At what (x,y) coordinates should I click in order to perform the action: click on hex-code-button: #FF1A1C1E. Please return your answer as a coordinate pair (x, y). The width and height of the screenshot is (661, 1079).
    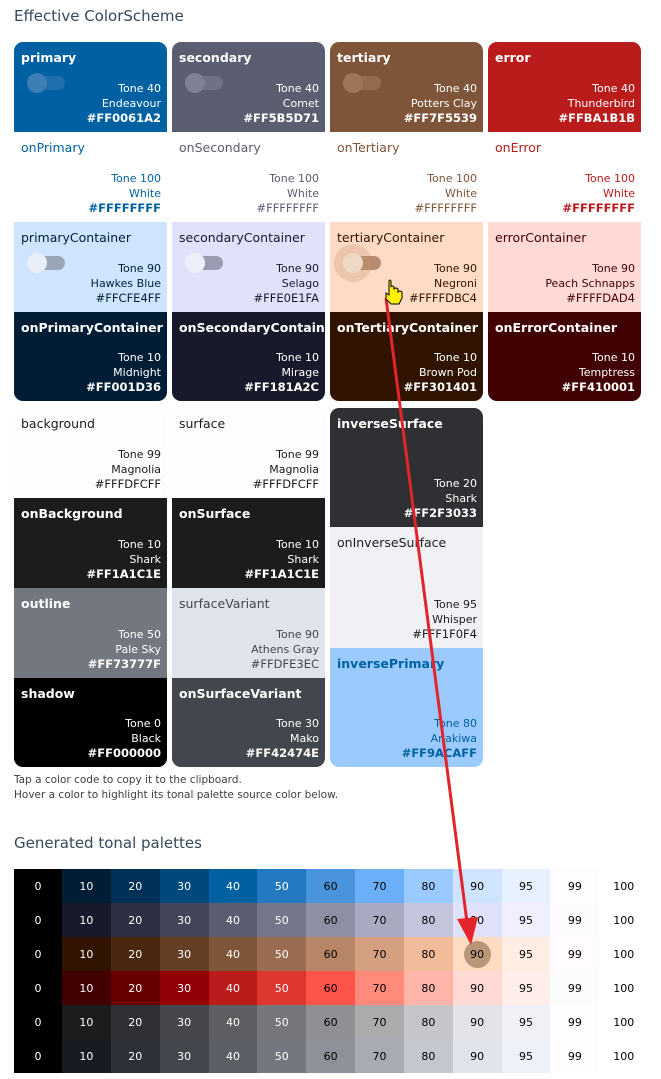
    Looking at the image, I should click on (281, 574).